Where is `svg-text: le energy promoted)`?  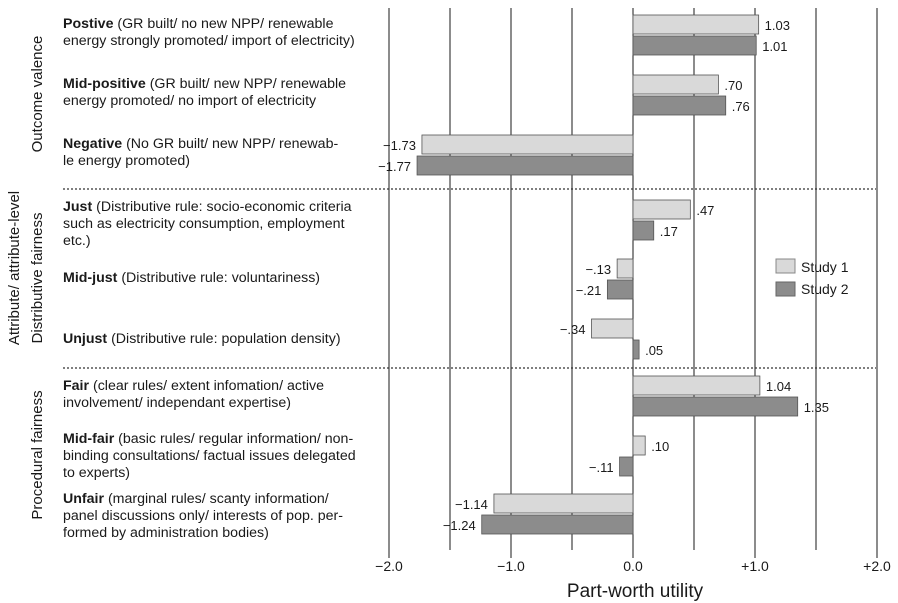 svg-text: le energy promoted) is located at coordinates (126, 161).